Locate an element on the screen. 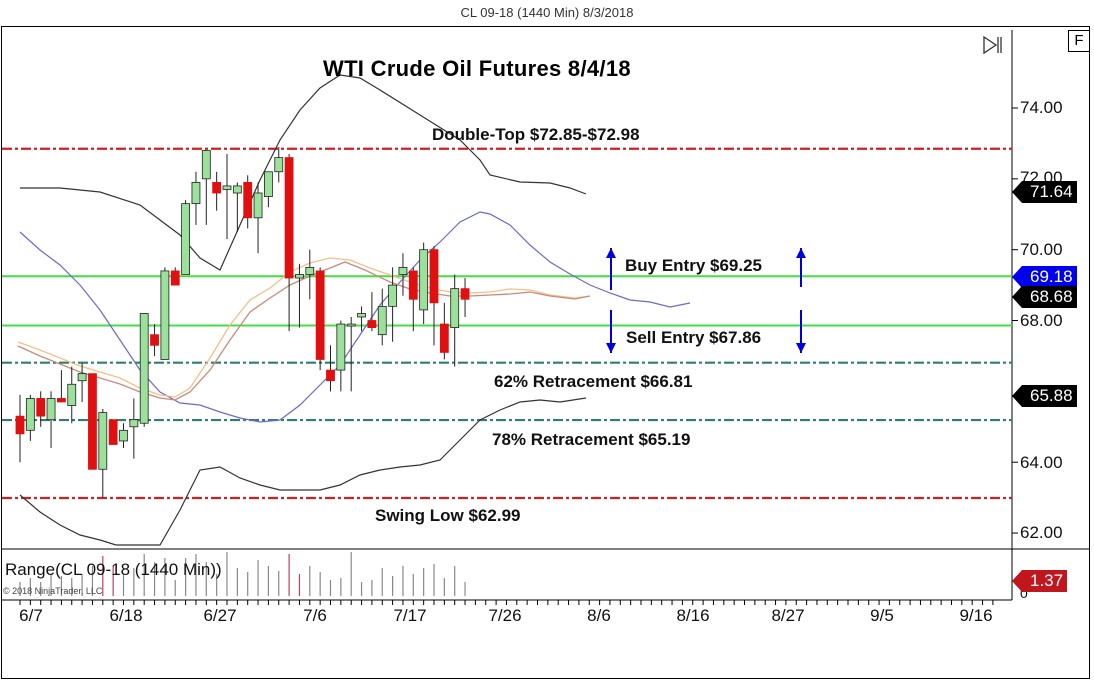 The width and height of the screenshot is (1094, 682). range-indicator-label: Range(CL 09-18 (1440 Min)) is located at coordinates (113, 569).